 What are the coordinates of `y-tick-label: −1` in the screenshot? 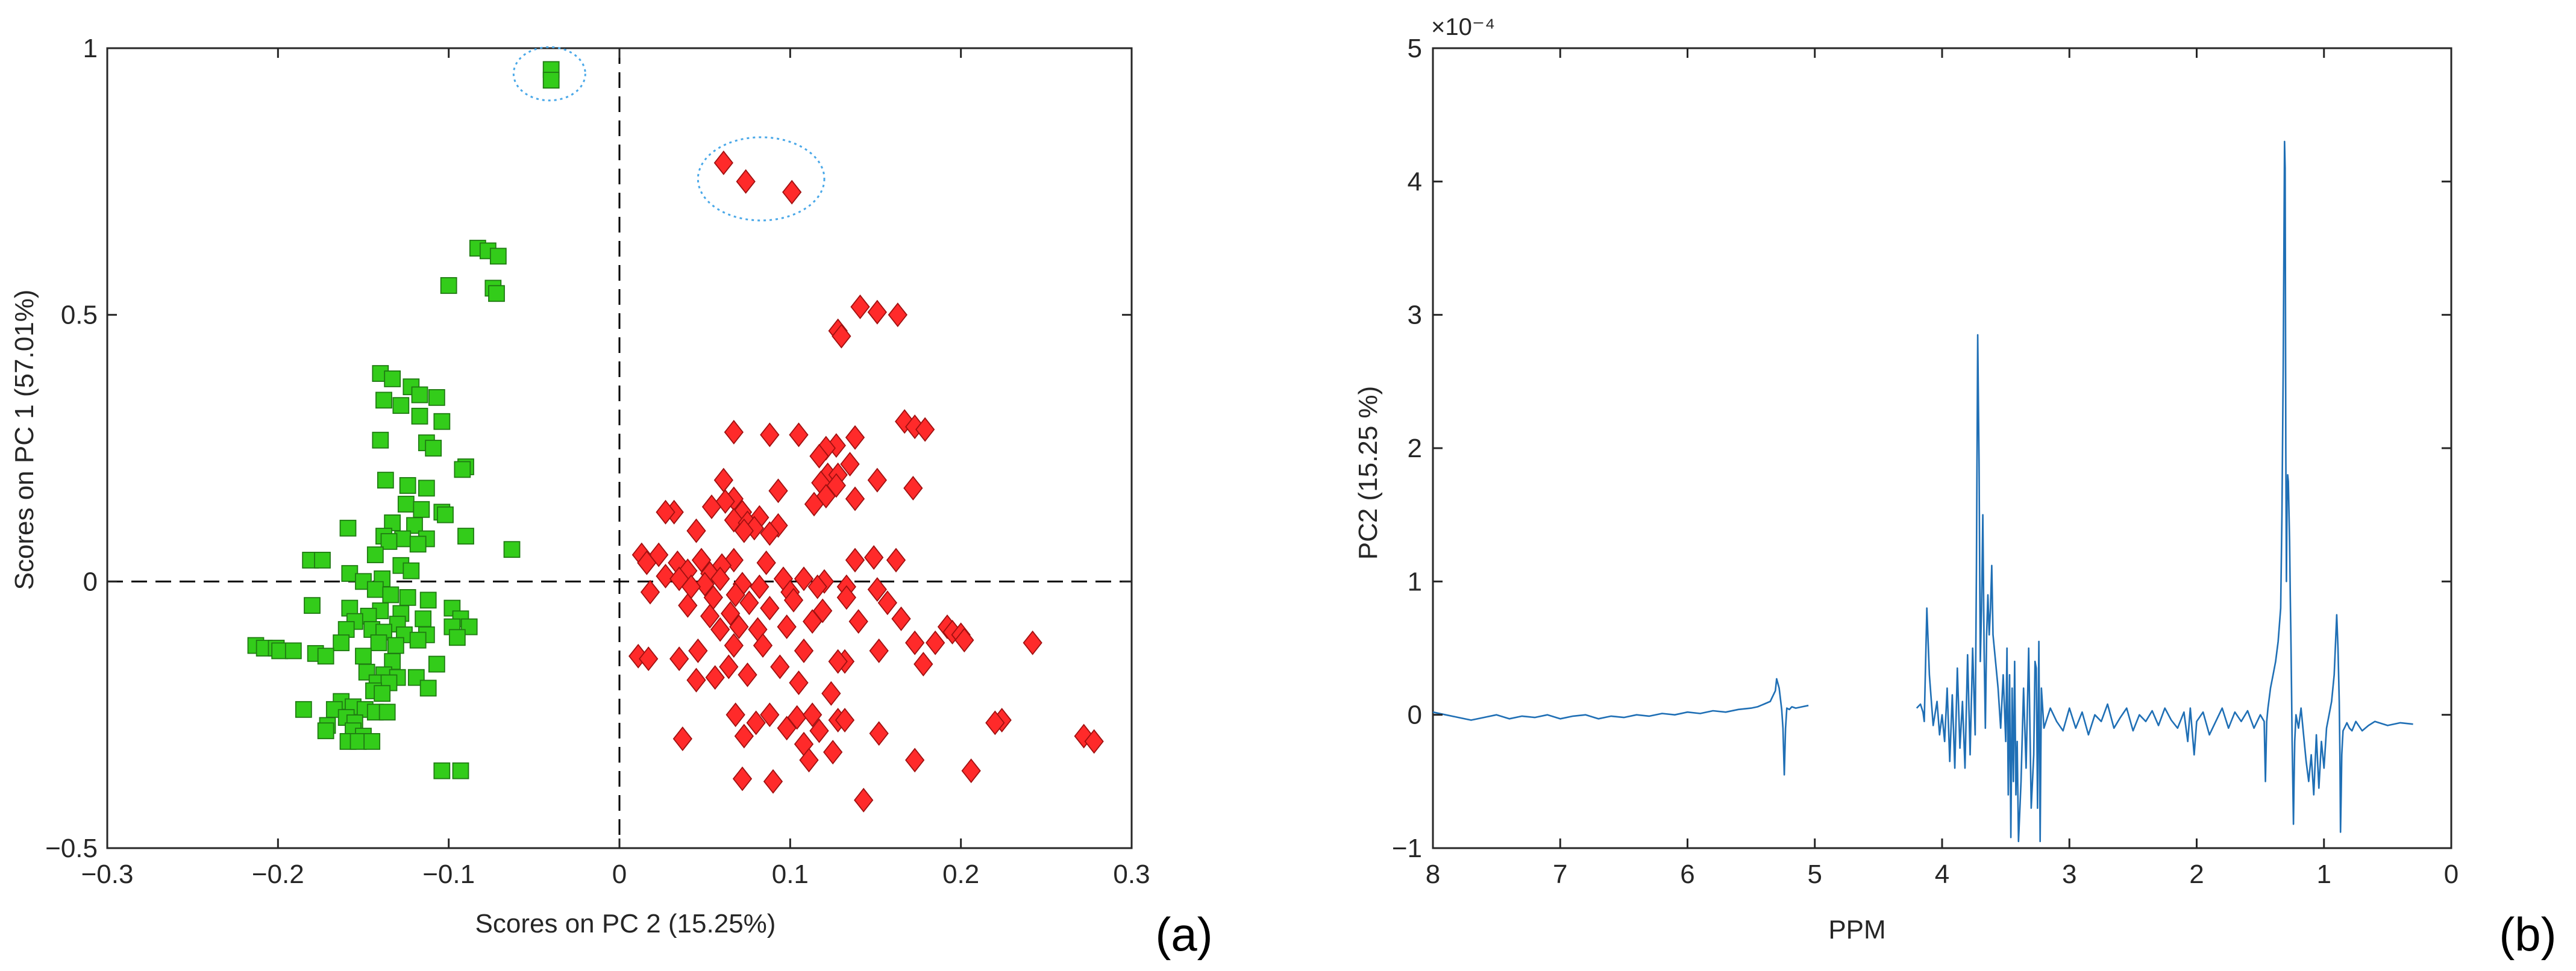 It's located at (1407, 848).